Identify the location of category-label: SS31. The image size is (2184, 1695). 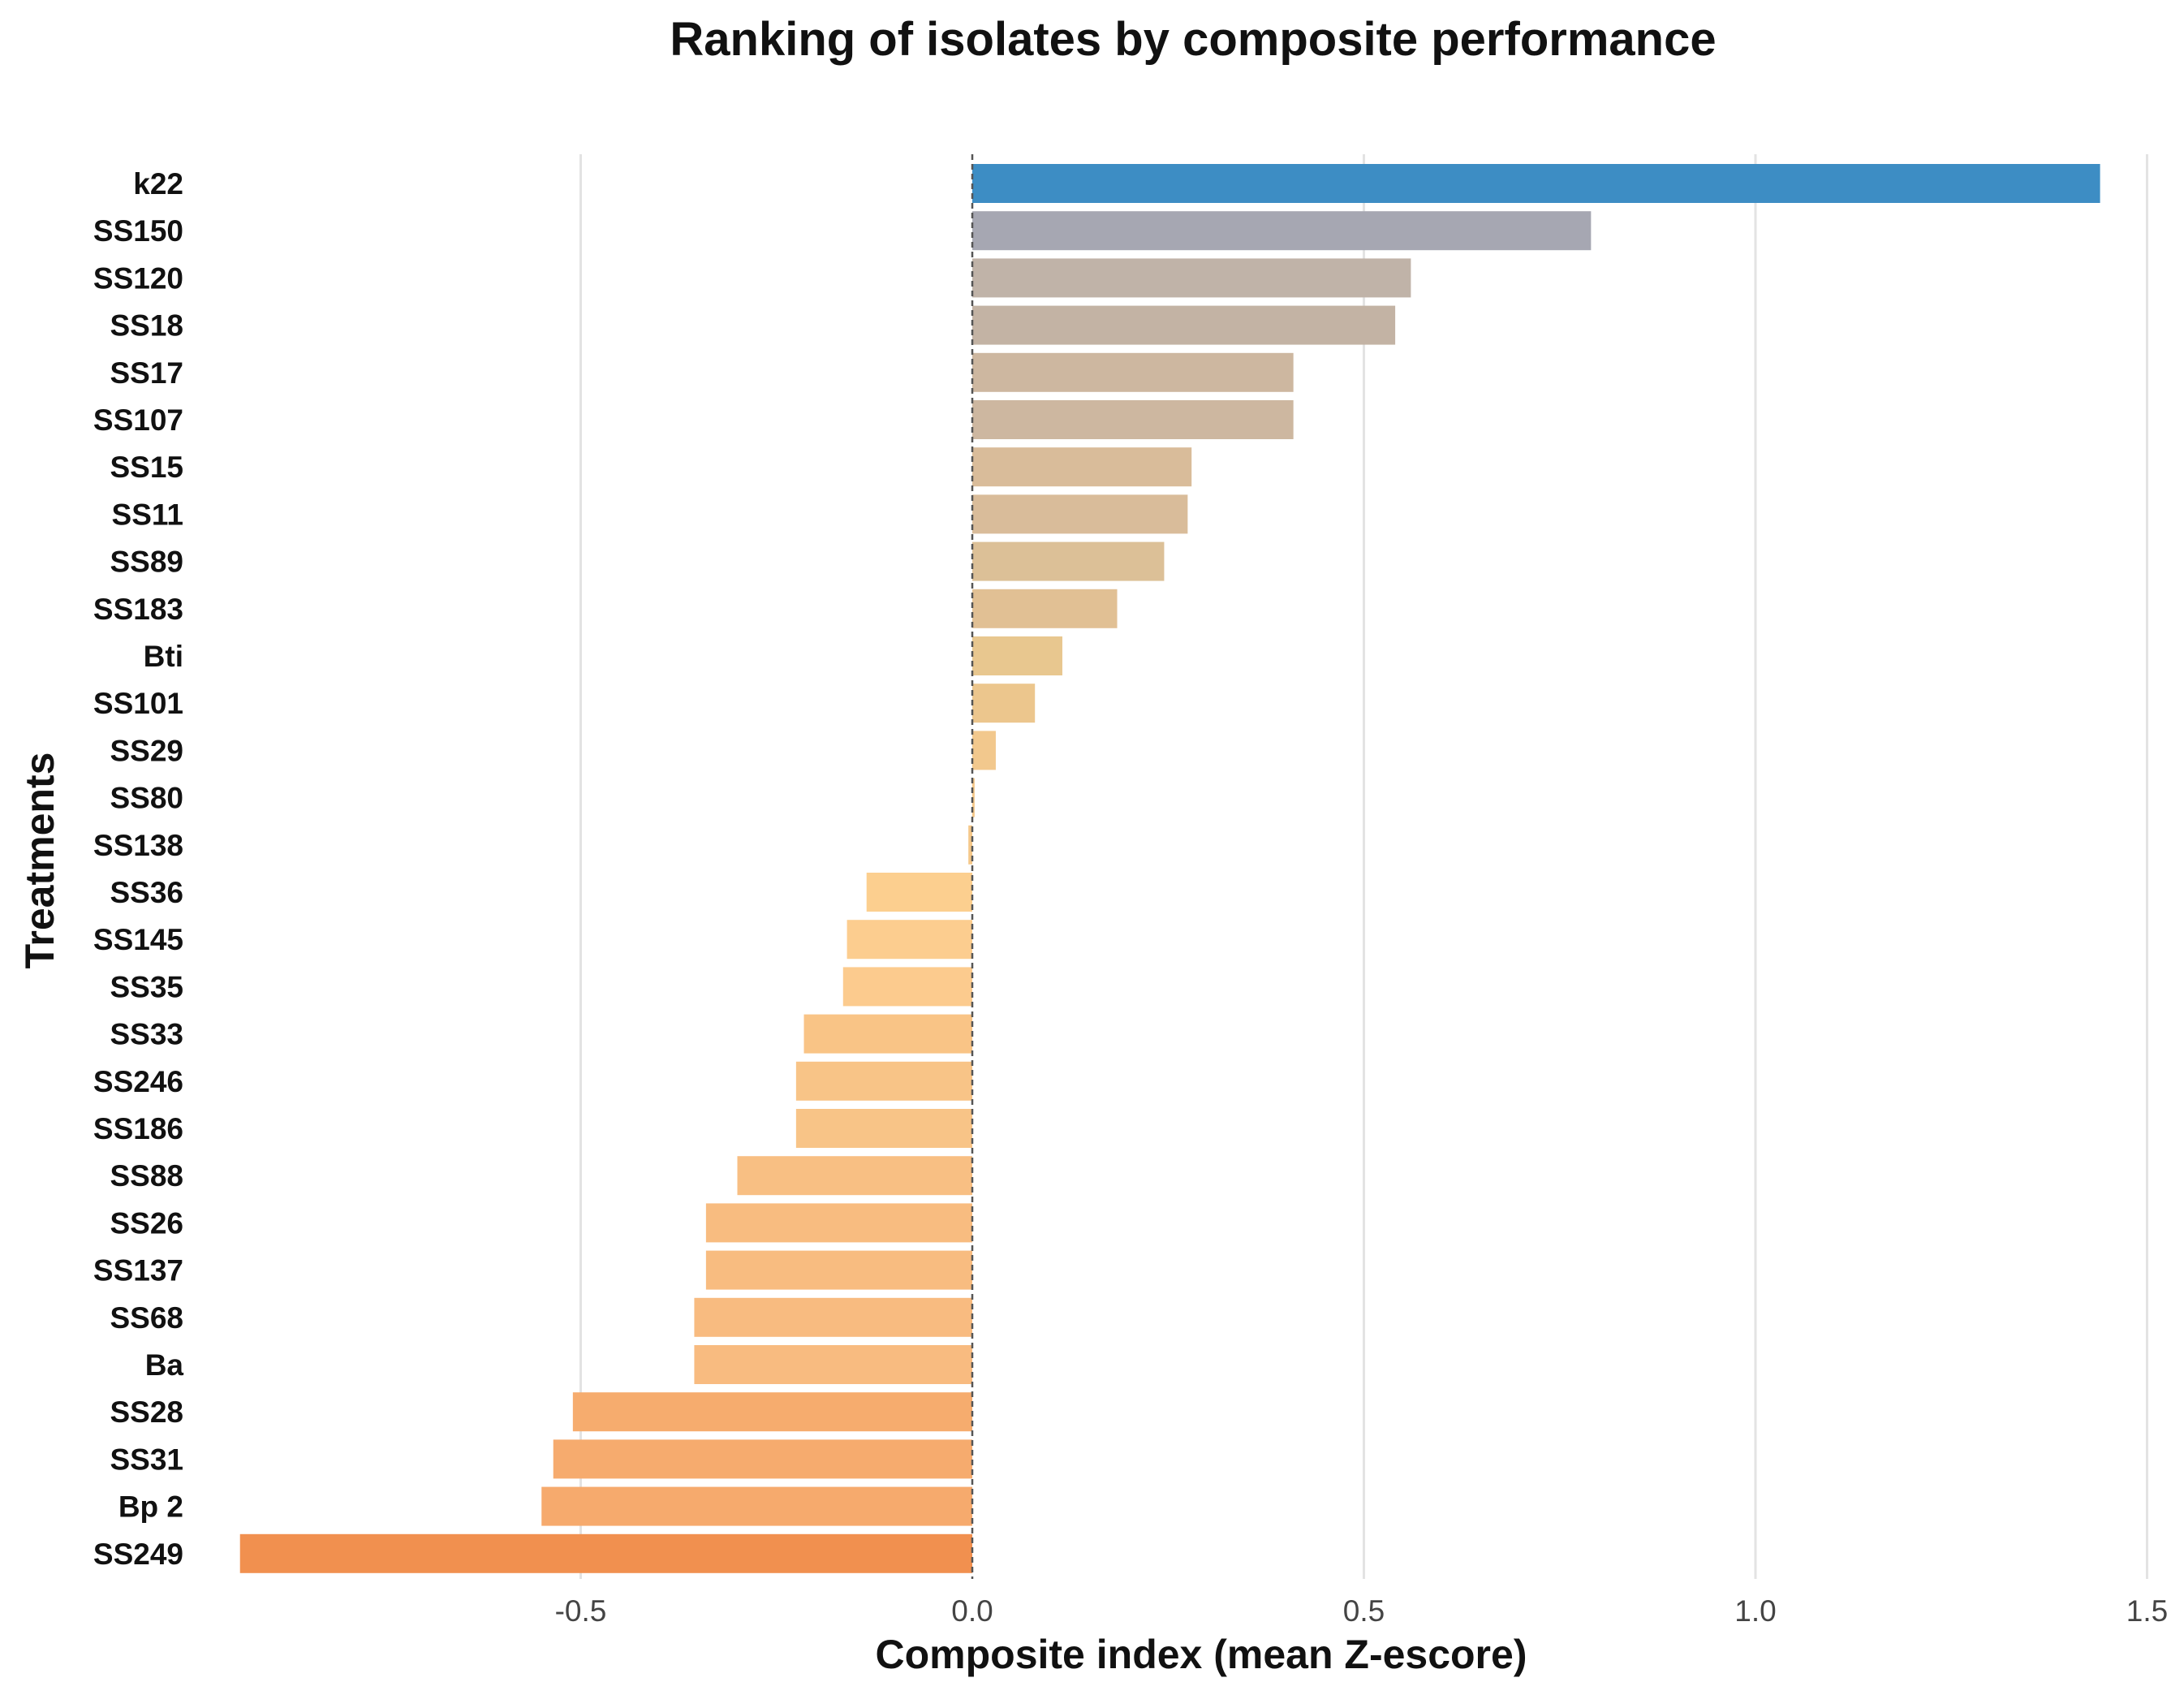
(147, 1460).